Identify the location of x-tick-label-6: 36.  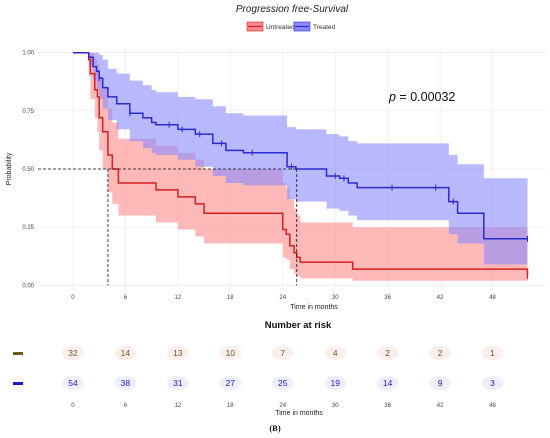
(387, 298).